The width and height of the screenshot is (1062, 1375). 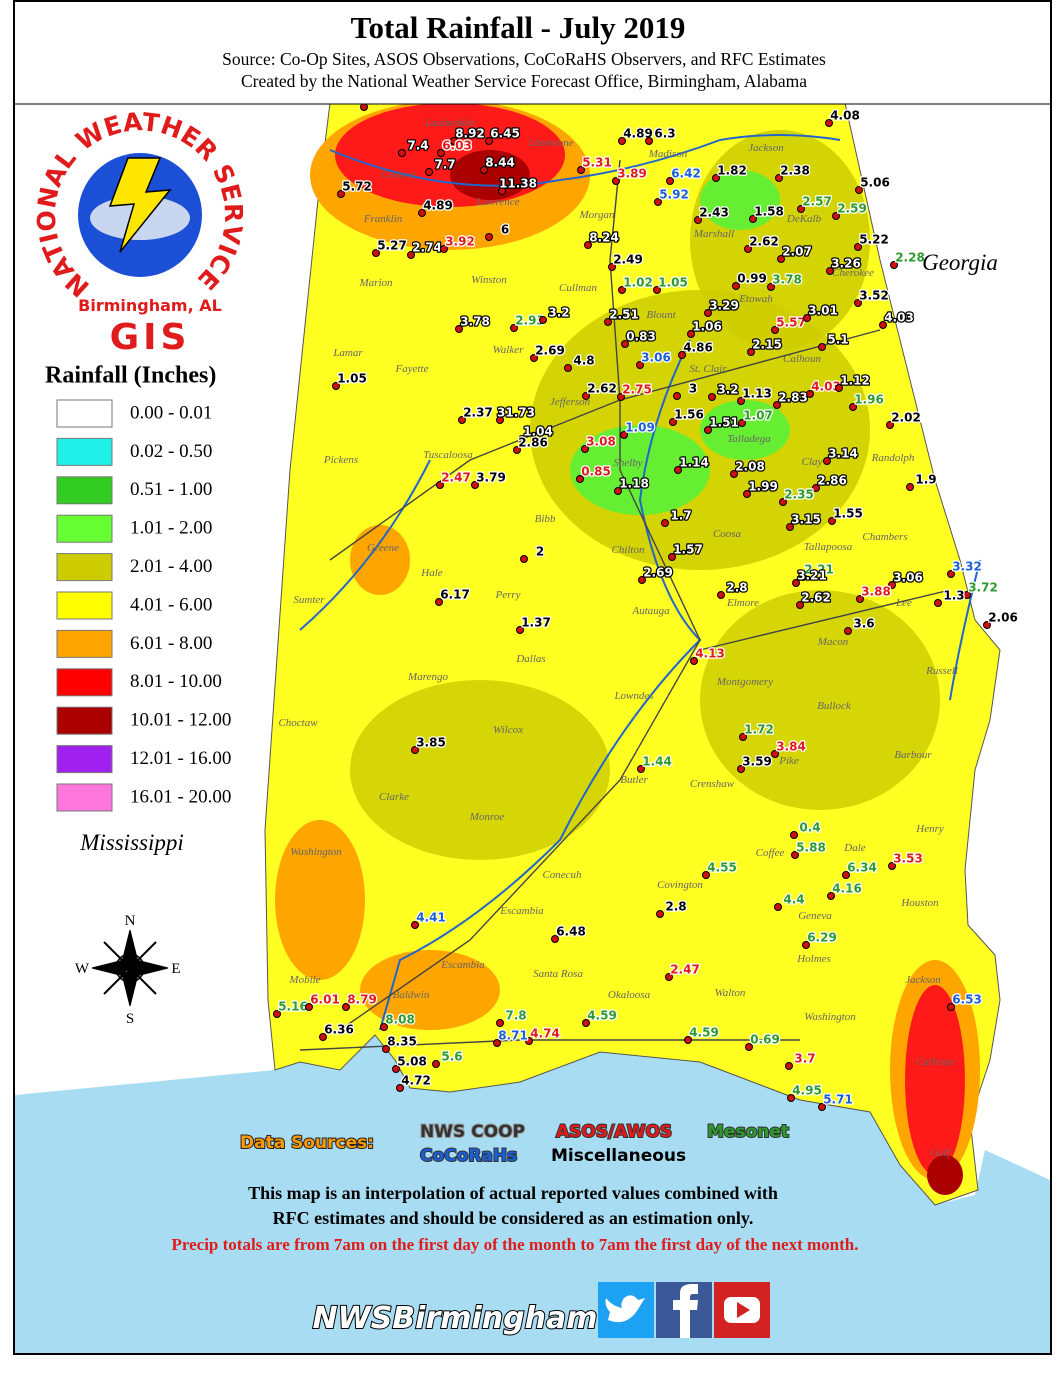 What do you see at coordinates (171, 412) in the screenshot?
I see `legend-label: 0.00 - 0.01` at bounding box center [171, 412].